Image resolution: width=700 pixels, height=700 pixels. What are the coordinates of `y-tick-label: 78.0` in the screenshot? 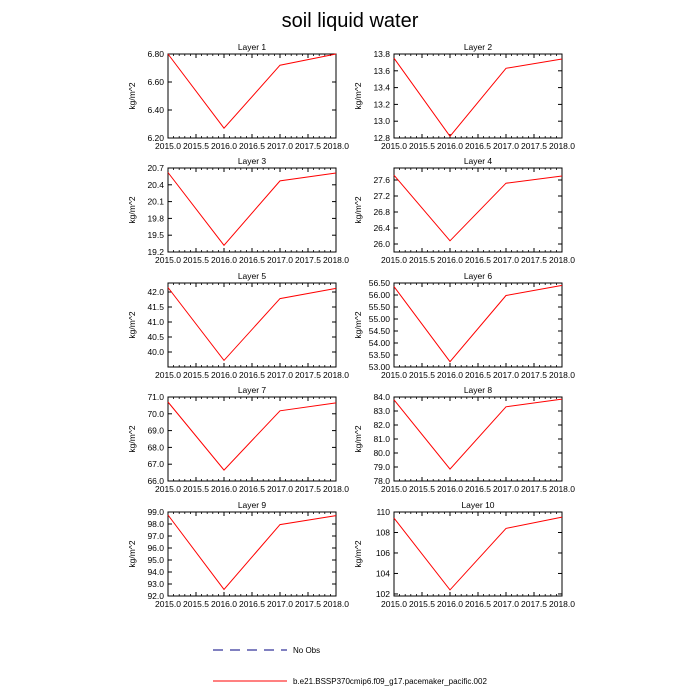 It's located at (381, 481).